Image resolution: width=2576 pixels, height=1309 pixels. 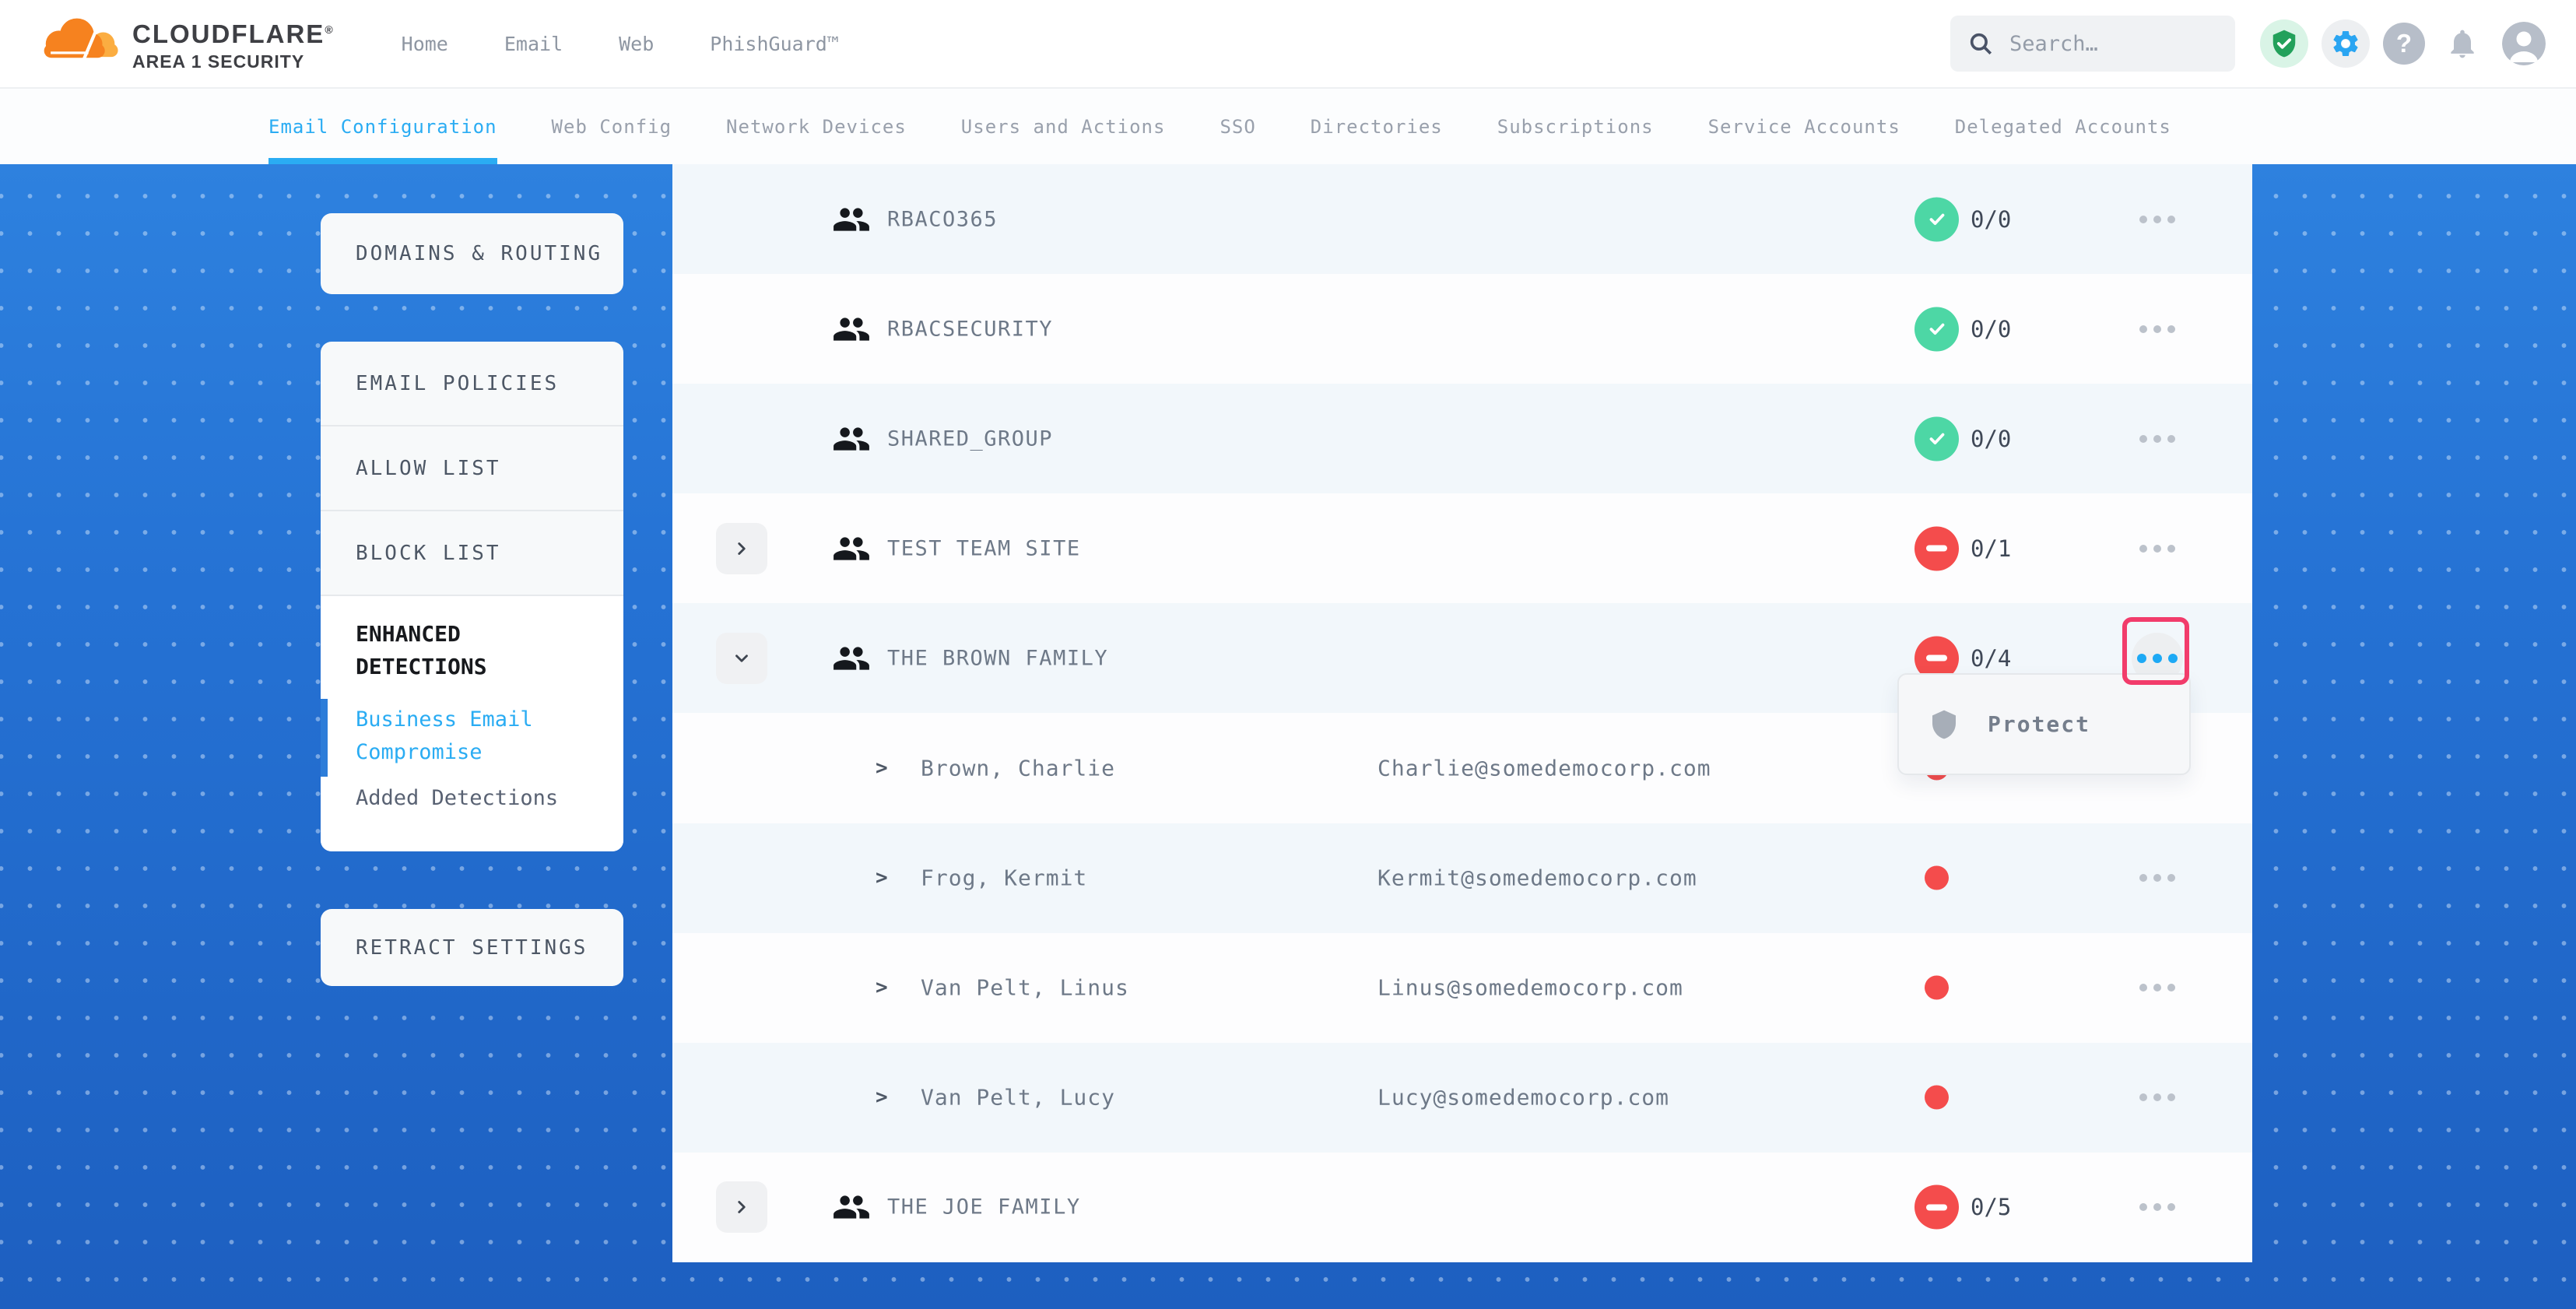 What do you see at coordinates (448, 738) in the screenshot?
I see `sidebar-item-business-email-compromise: Business Email Compromise` at bounding box center [448, 738].